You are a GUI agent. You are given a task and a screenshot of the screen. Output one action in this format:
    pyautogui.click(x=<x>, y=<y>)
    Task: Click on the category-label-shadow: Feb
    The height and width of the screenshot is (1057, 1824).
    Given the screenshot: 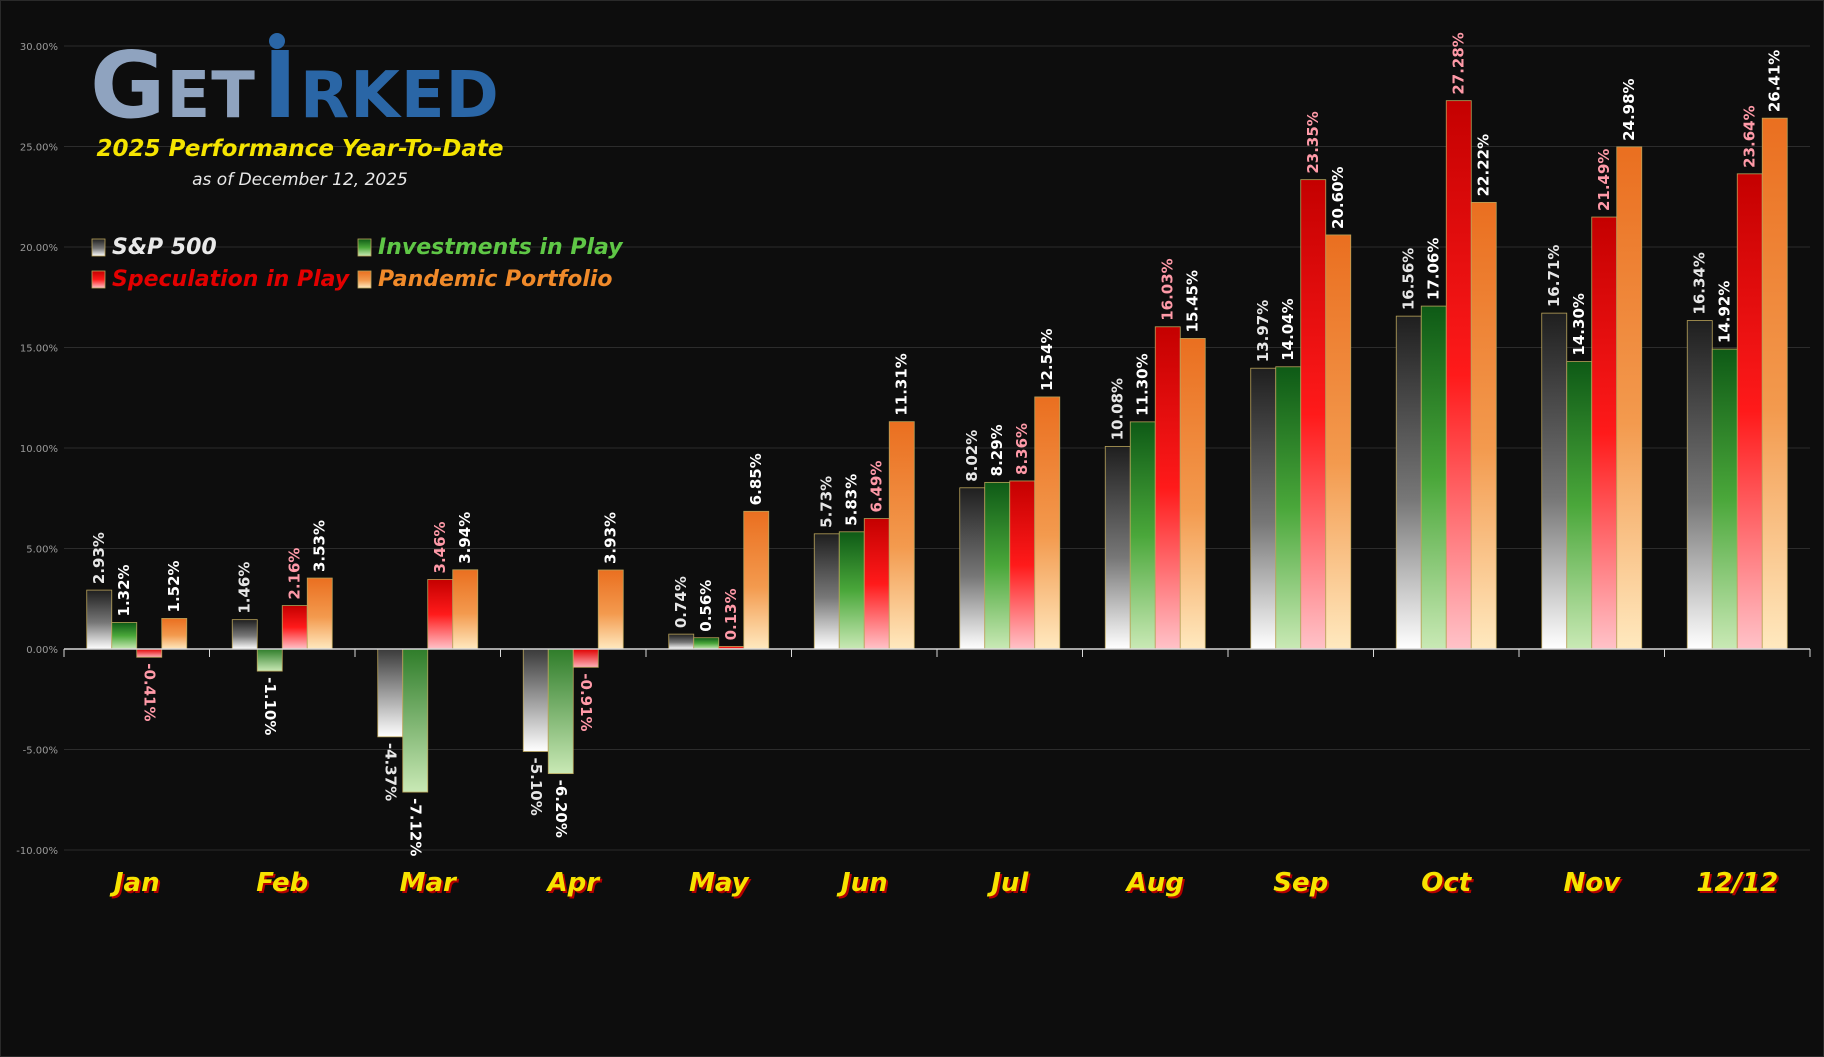 What is the action you would take?
    pyautogui.click(x=284, y=885)
    